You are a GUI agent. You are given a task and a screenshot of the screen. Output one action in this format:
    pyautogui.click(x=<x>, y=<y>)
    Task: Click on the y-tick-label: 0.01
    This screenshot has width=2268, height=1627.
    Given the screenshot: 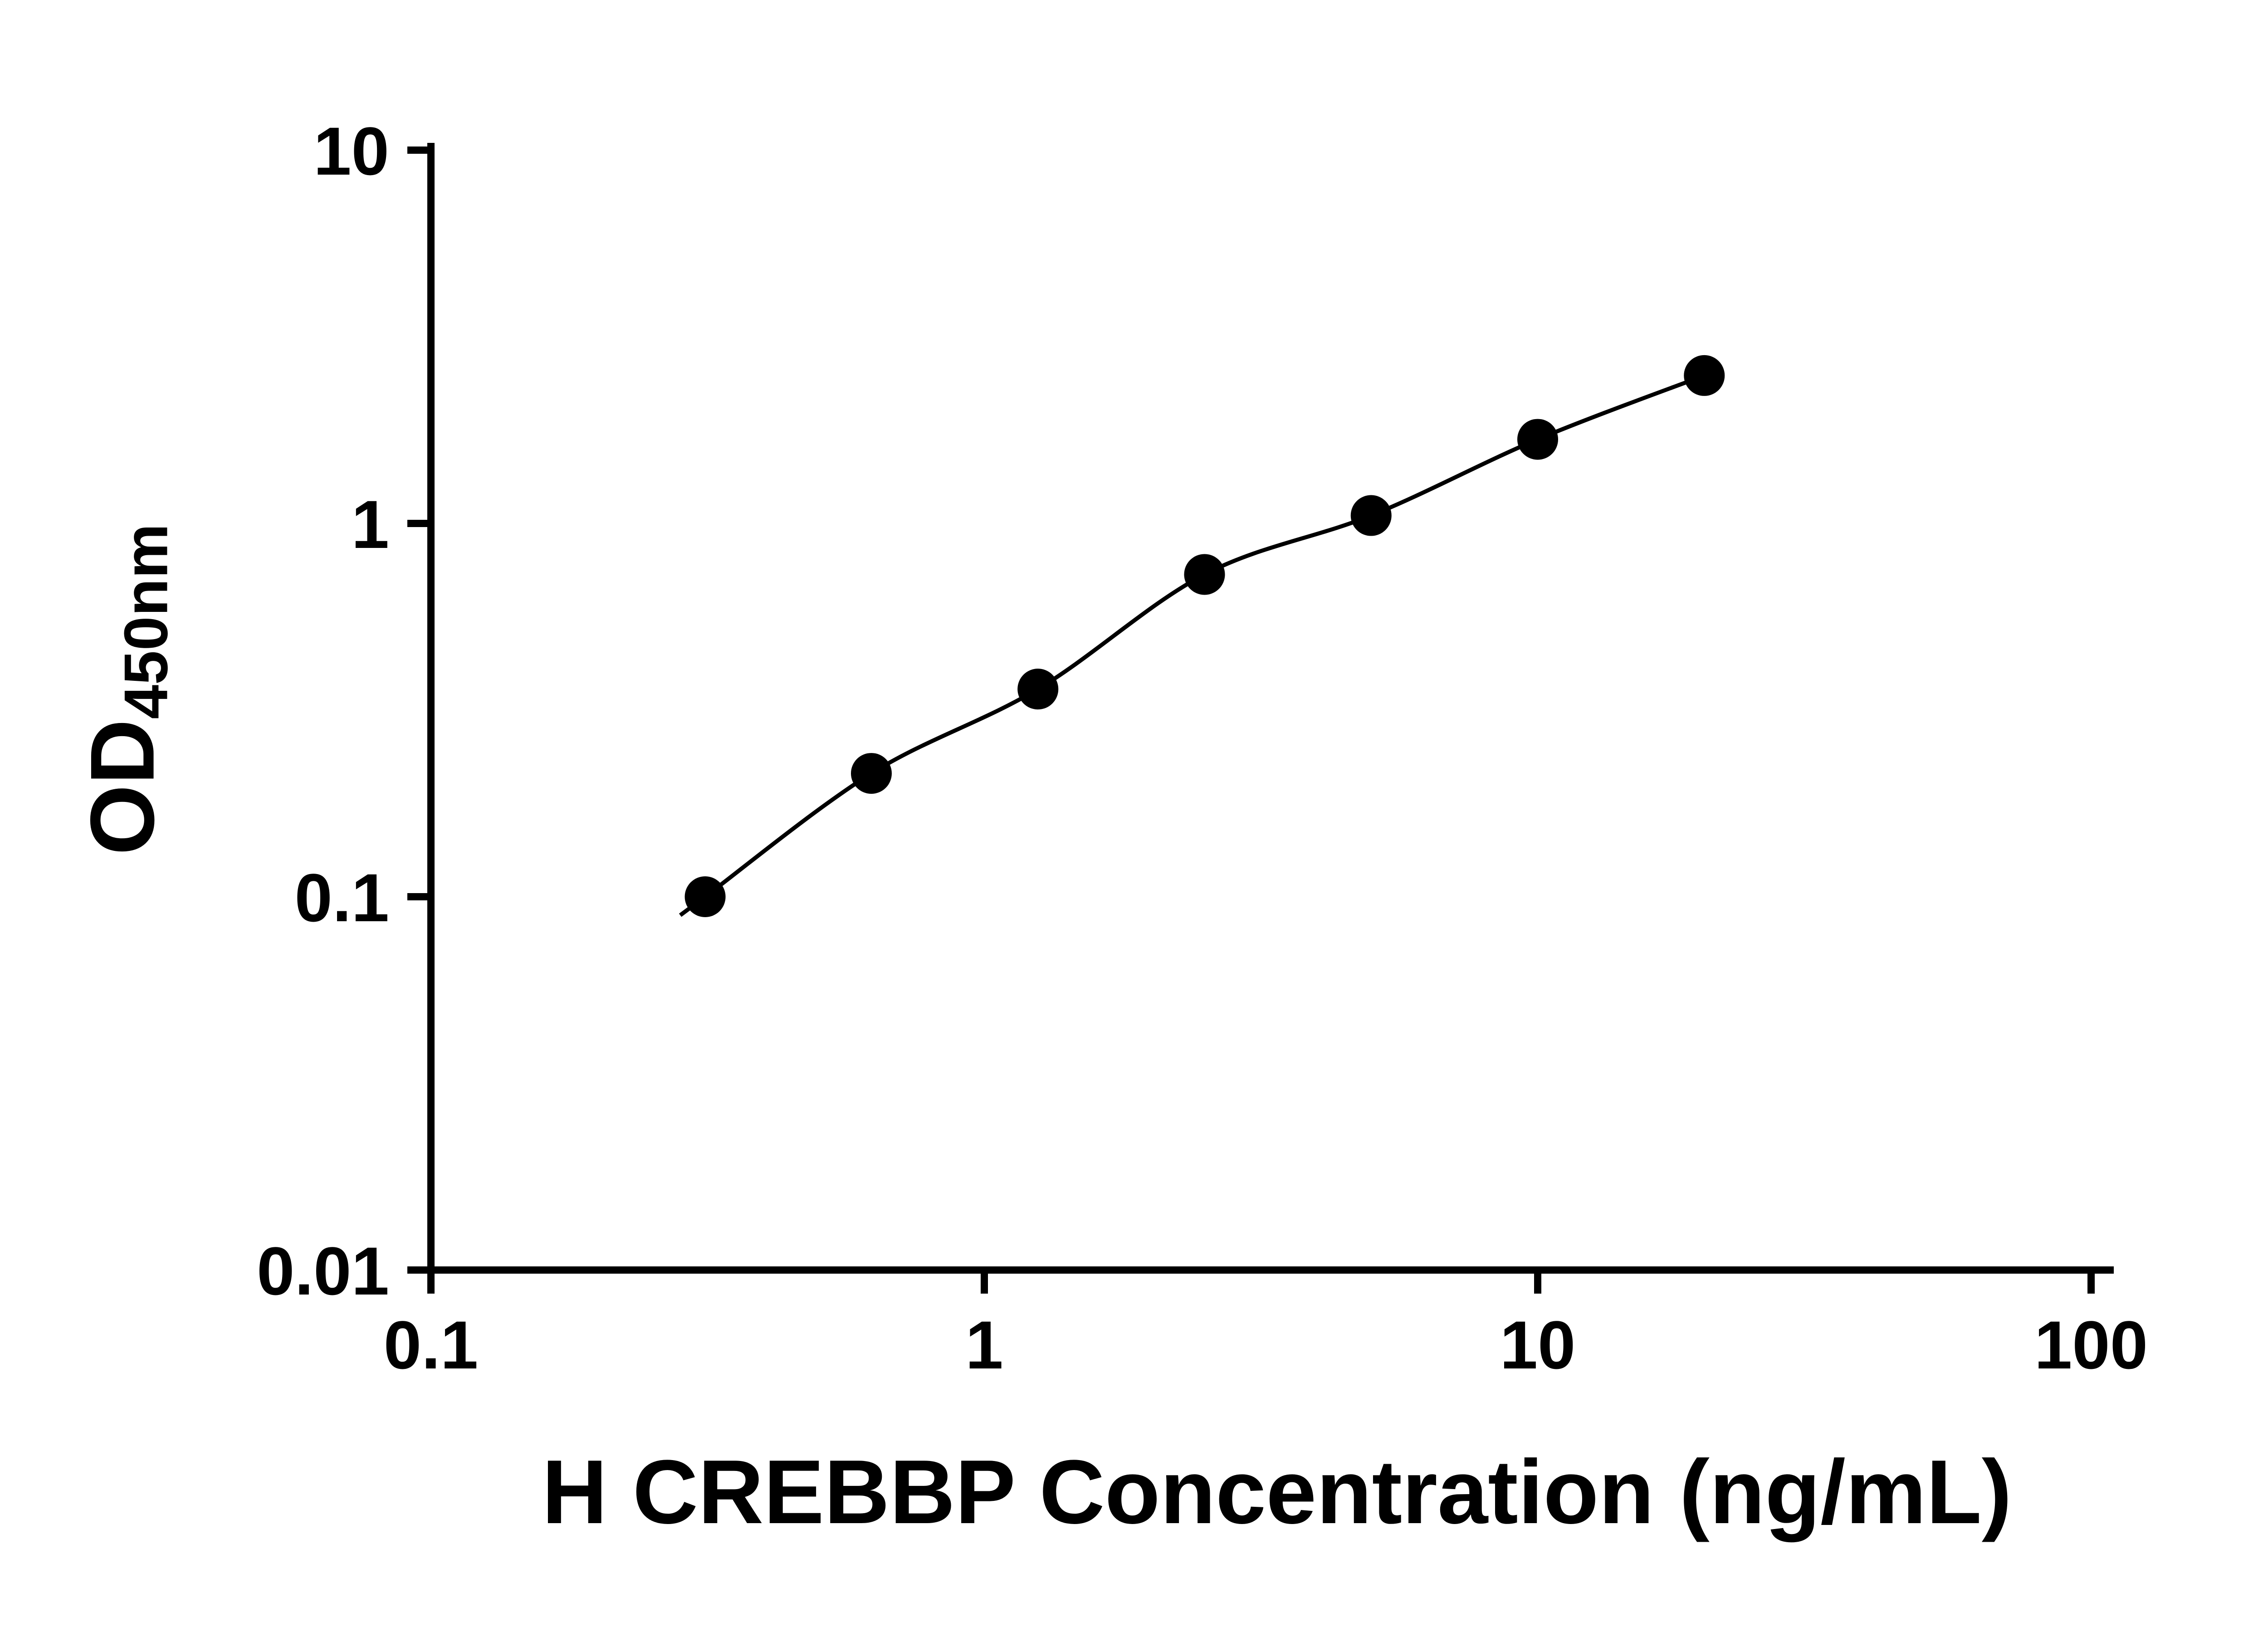 What is the action you would take?
    pyautogui.click(x=323, y=1271)
    